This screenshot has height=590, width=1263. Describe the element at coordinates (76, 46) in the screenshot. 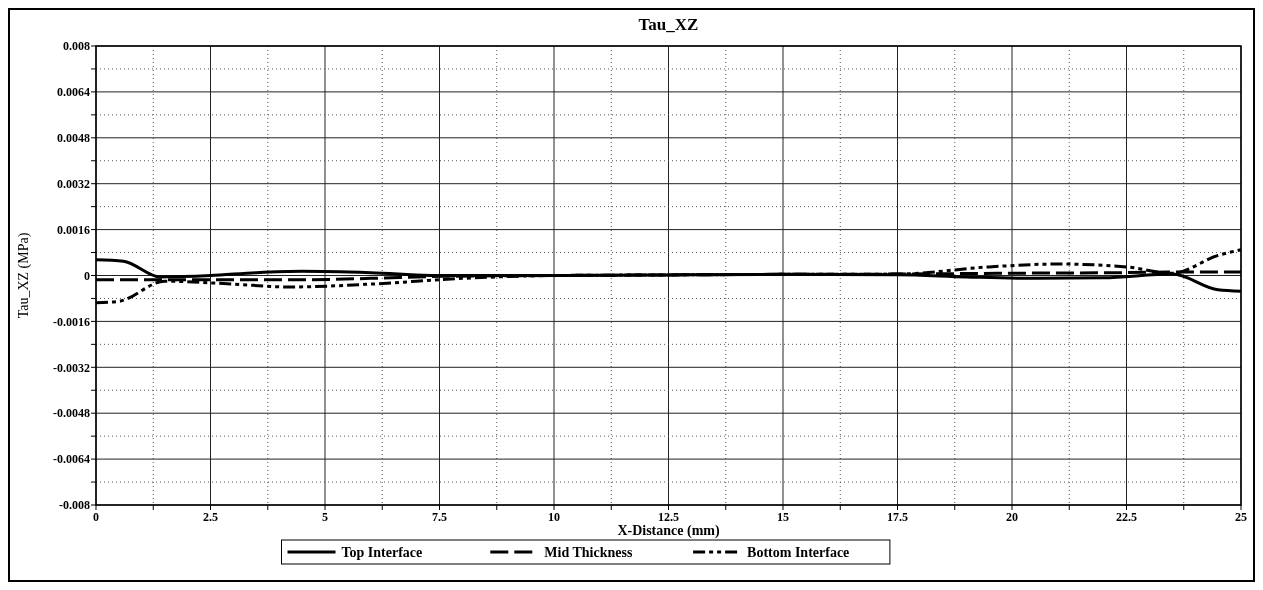

I see `y-tick-label: 0.008` at that location.